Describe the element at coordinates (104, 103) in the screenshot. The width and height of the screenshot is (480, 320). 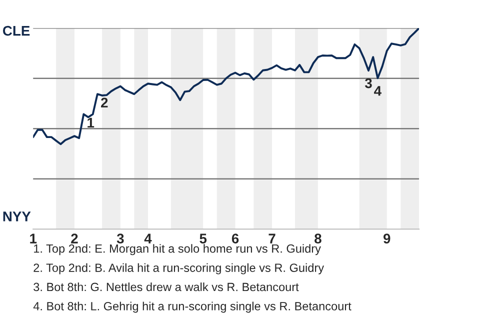
I see `annotation: 2` at that location.